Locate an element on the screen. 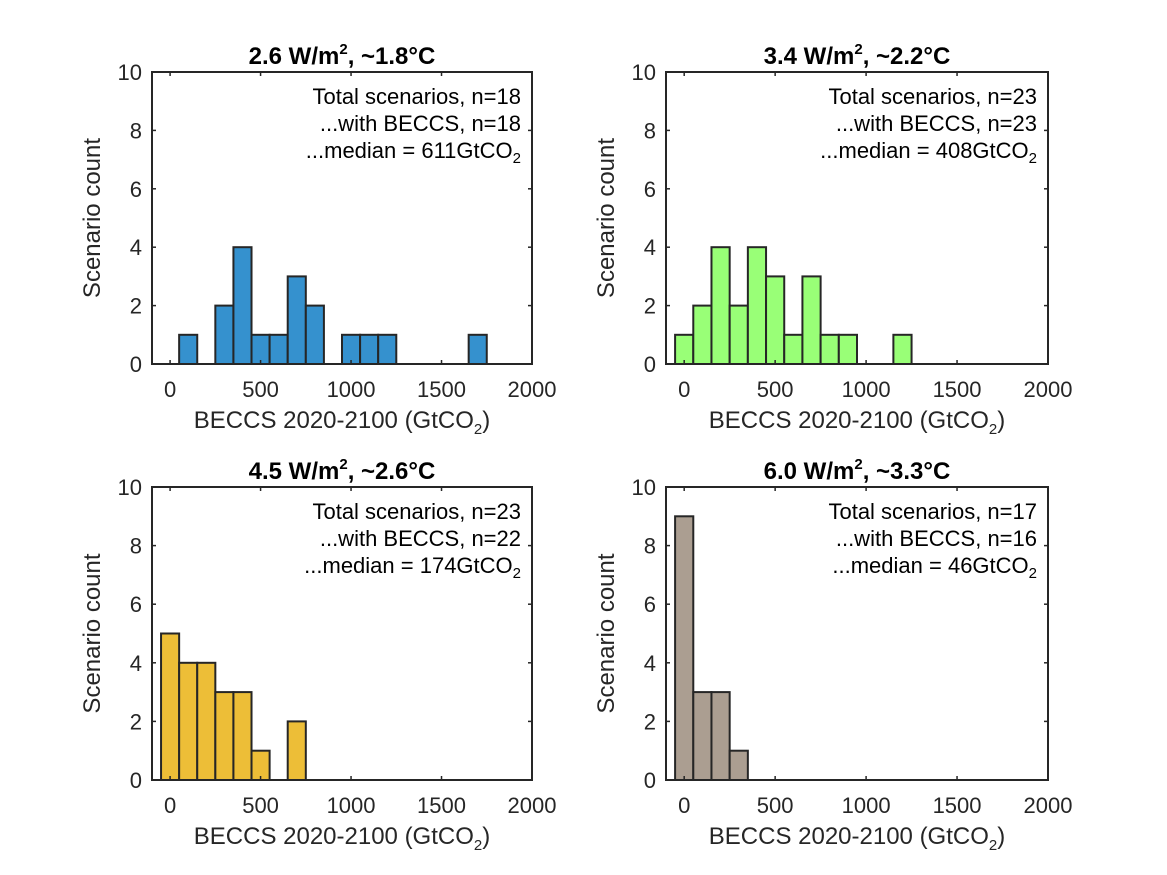 The image size is (1167, 875). annotation-with-beccs: ...with BECCS, n=18 is located at coordinates (420, 123).